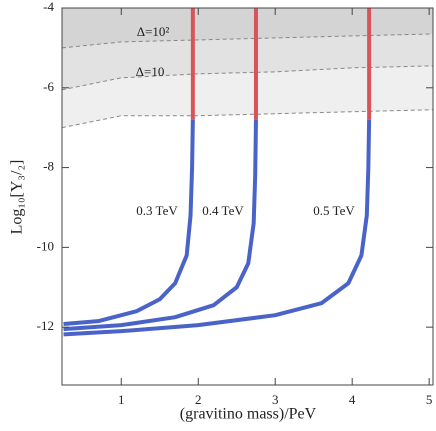 The height and width of the screenshot is (431, 436). Describe the element at coordinates (17, 197) in the screenshot. I see `y-axis-label: Log₁₀[Y₃/₂]` at that location.